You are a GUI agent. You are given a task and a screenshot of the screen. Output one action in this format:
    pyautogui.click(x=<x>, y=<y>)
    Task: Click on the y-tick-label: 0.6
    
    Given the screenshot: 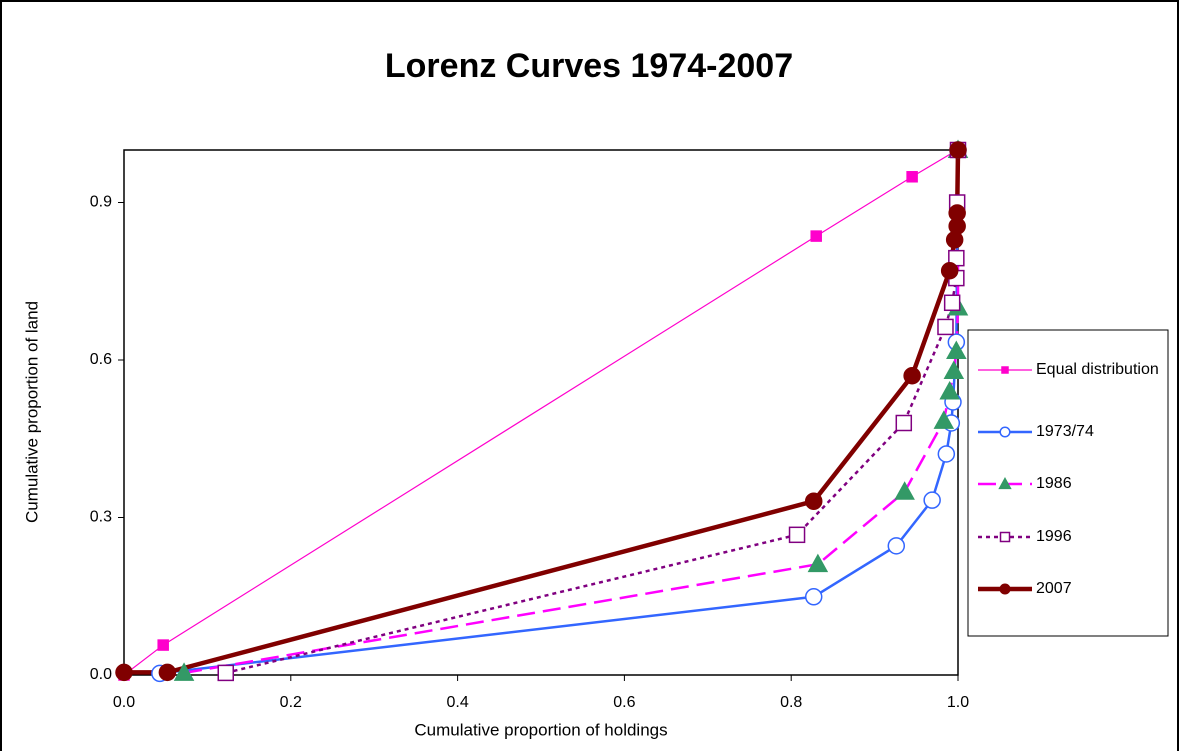 What is the action you would take?
    pyautogui.click(x=101, y=359)
    